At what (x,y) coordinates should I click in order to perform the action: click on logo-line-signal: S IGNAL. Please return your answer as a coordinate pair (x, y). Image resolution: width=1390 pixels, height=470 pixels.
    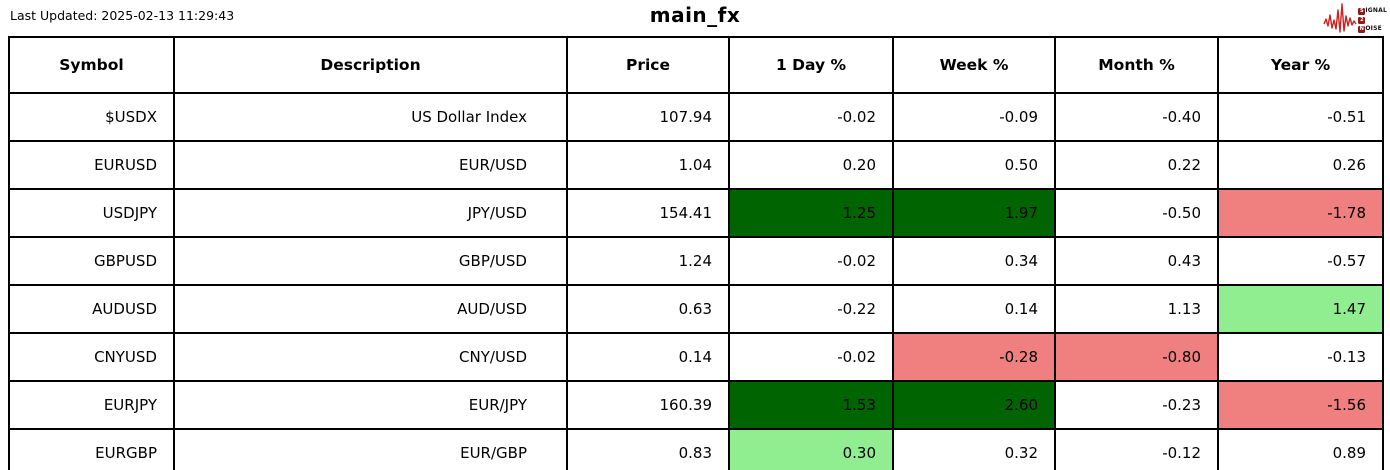
    Looking at the image, I should click on (1372, 11).